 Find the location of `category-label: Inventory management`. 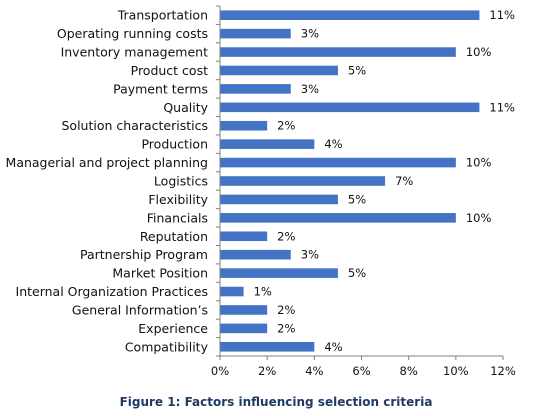

category-label: Inventory management is located at coordinates (135, 52).